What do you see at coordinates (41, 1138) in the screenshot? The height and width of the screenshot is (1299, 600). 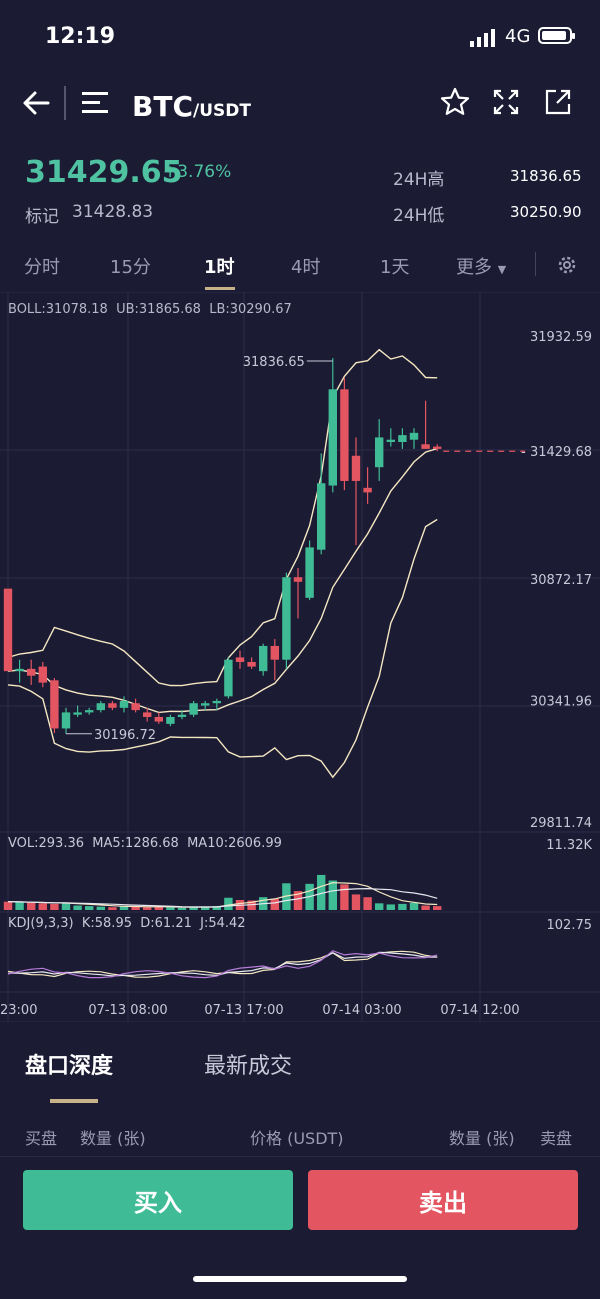 I see `col-buy: 买盘` at bounding box center [41, 1138].